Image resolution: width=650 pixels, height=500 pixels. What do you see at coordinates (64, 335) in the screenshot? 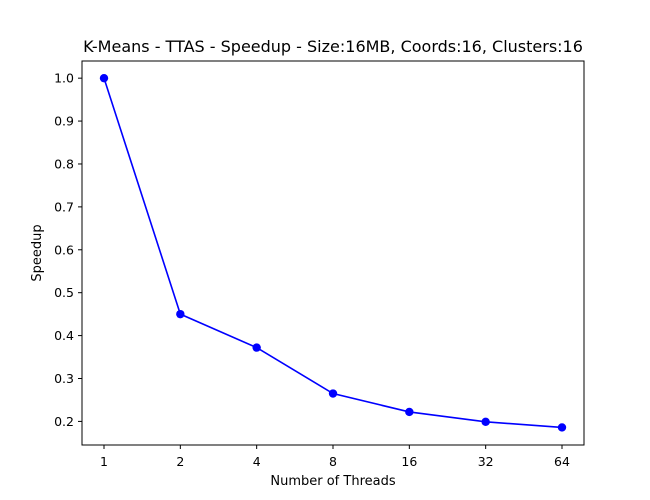
I see `y-tick-label: 0.4` at bounding box center [64, 335].